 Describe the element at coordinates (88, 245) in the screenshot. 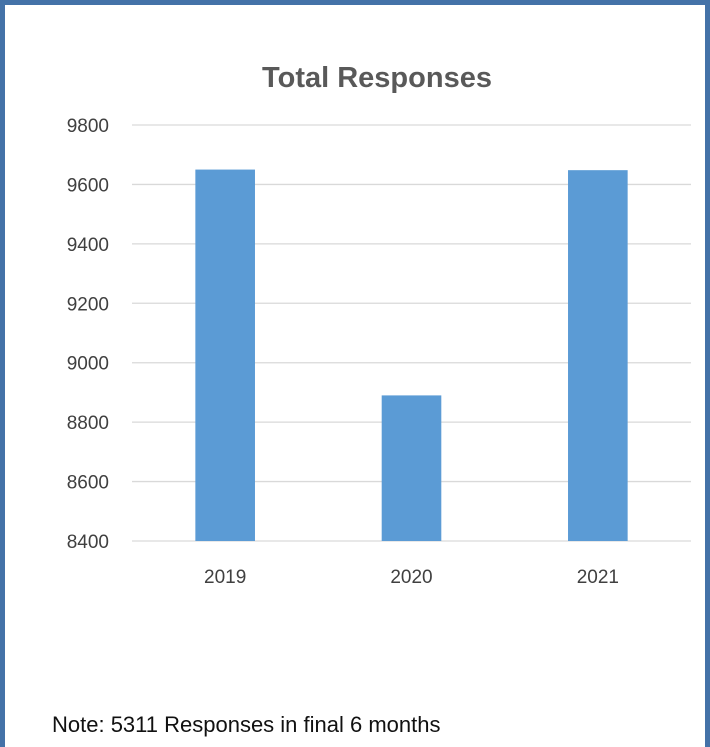

I see `y-tick-label: 9400` at that location.